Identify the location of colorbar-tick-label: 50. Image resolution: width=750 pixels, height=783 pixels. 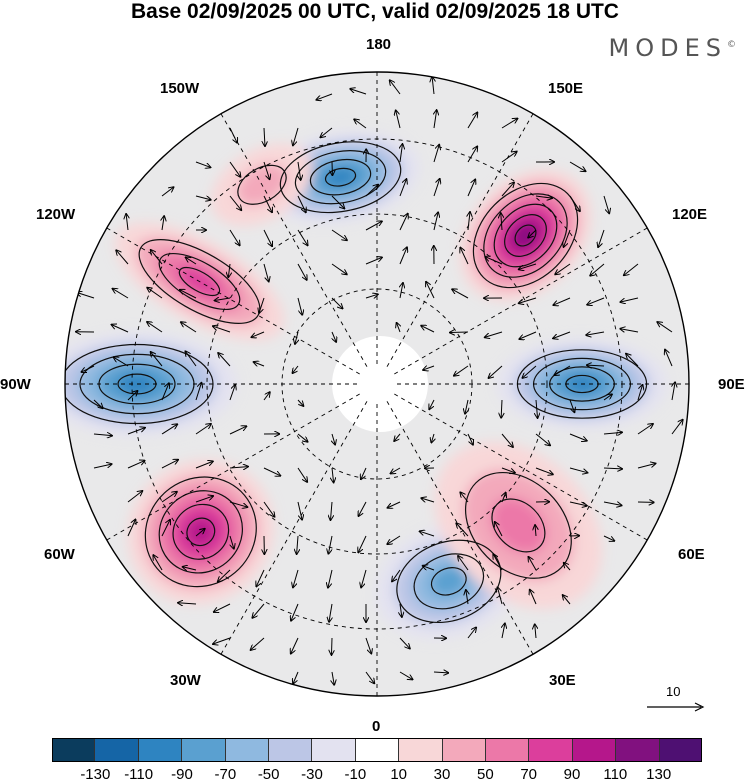
(485, 774).